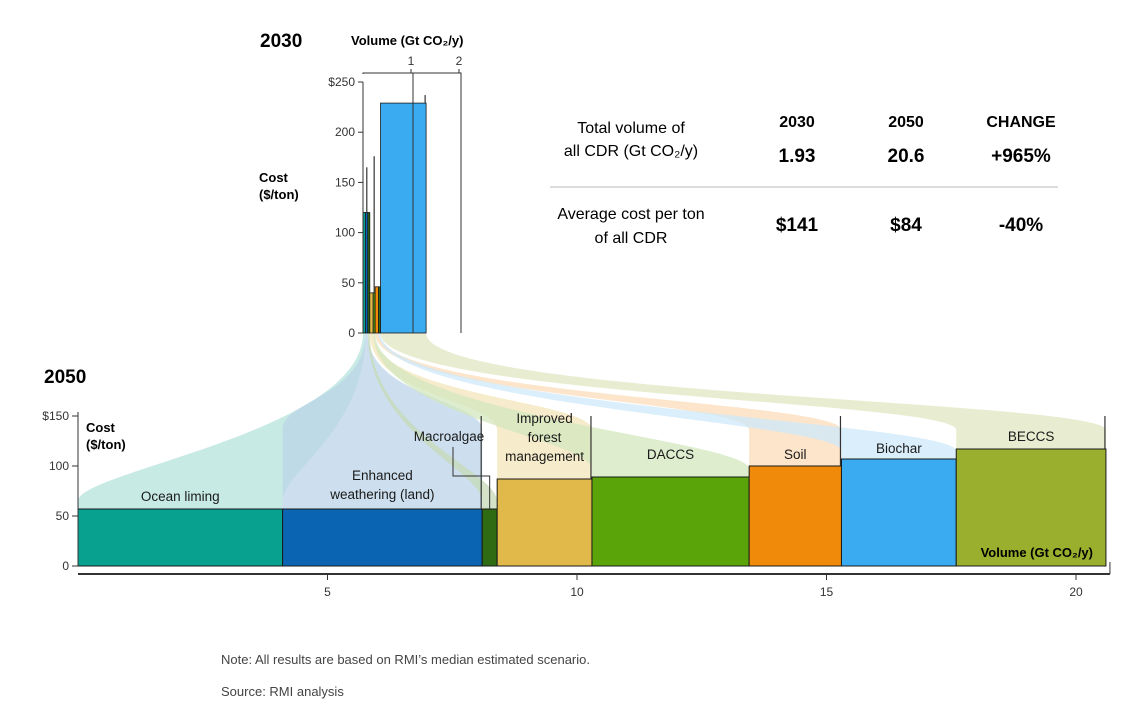 Image resolution: width=1131 pixels, height=715 pixels. Describe the element at coordinates (55, 416) in the screenshot. I see `y-tick-label-2050: $150` at that location.